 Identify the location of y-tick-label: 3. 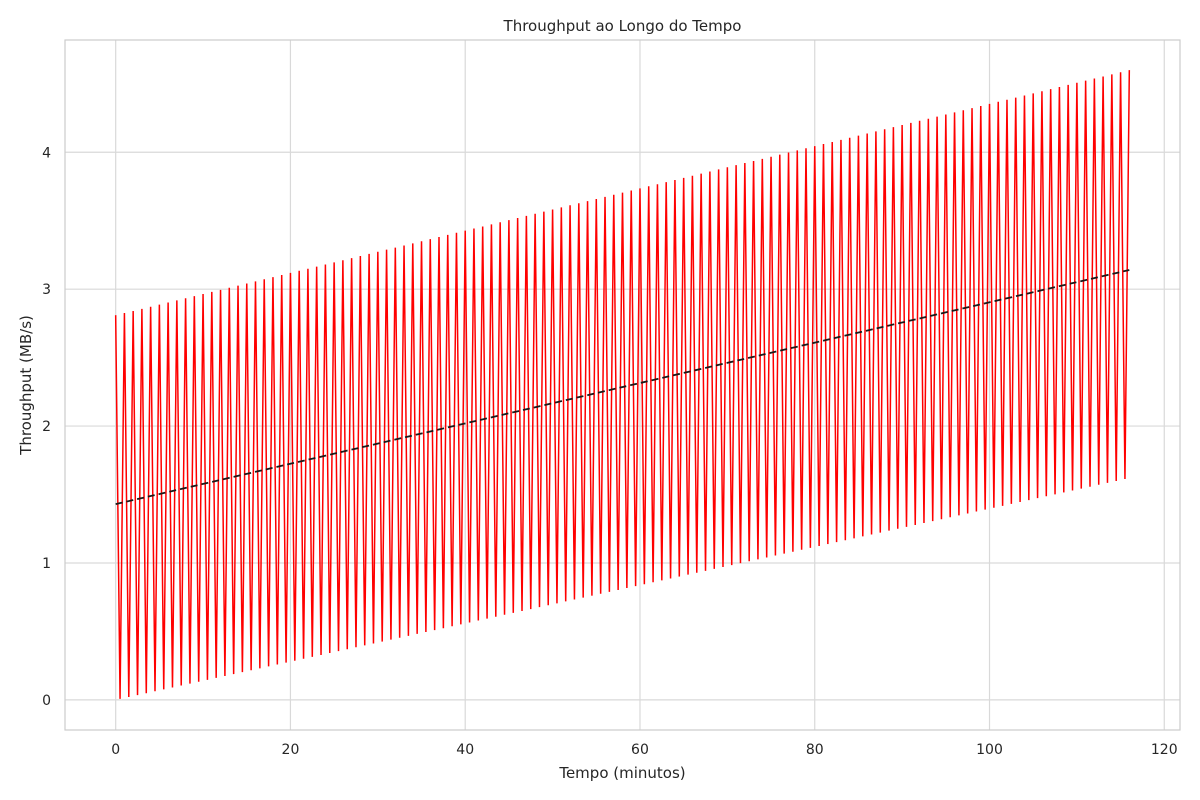
(46, 290).